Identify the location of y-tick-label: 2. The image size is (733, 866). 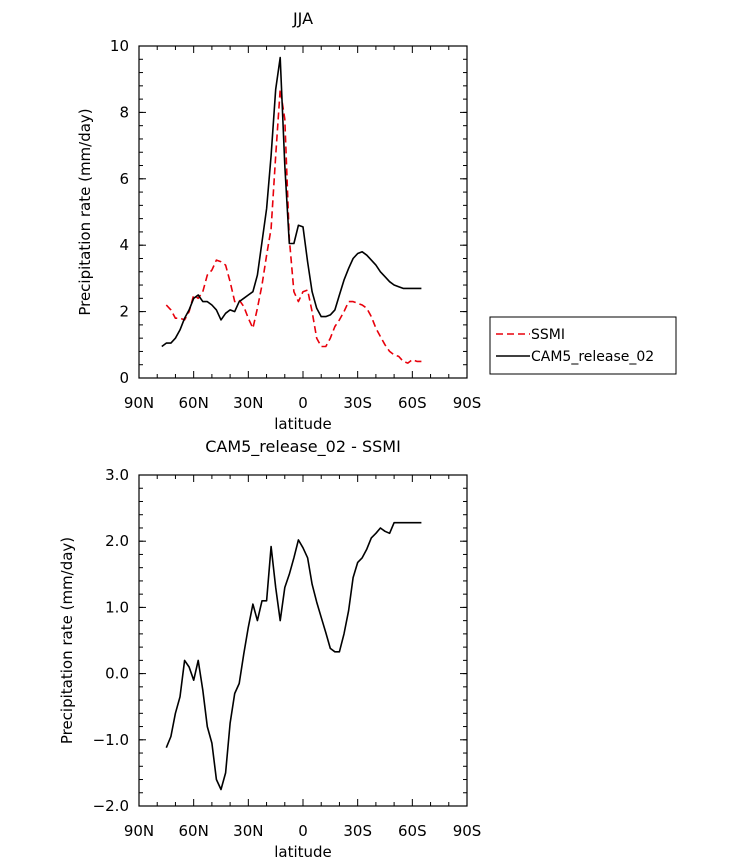
(124, 312).